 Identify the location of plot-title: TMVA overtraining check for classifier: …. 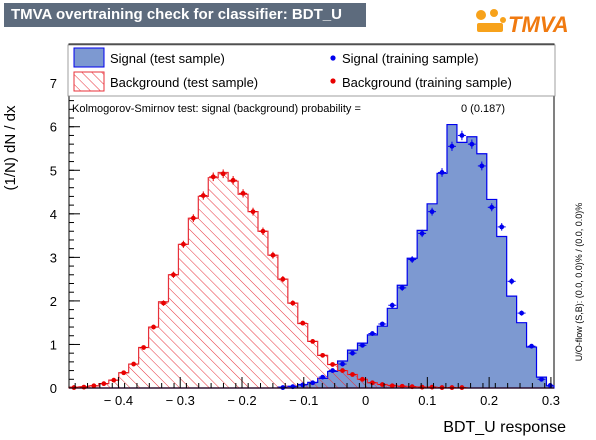
(185, 15).